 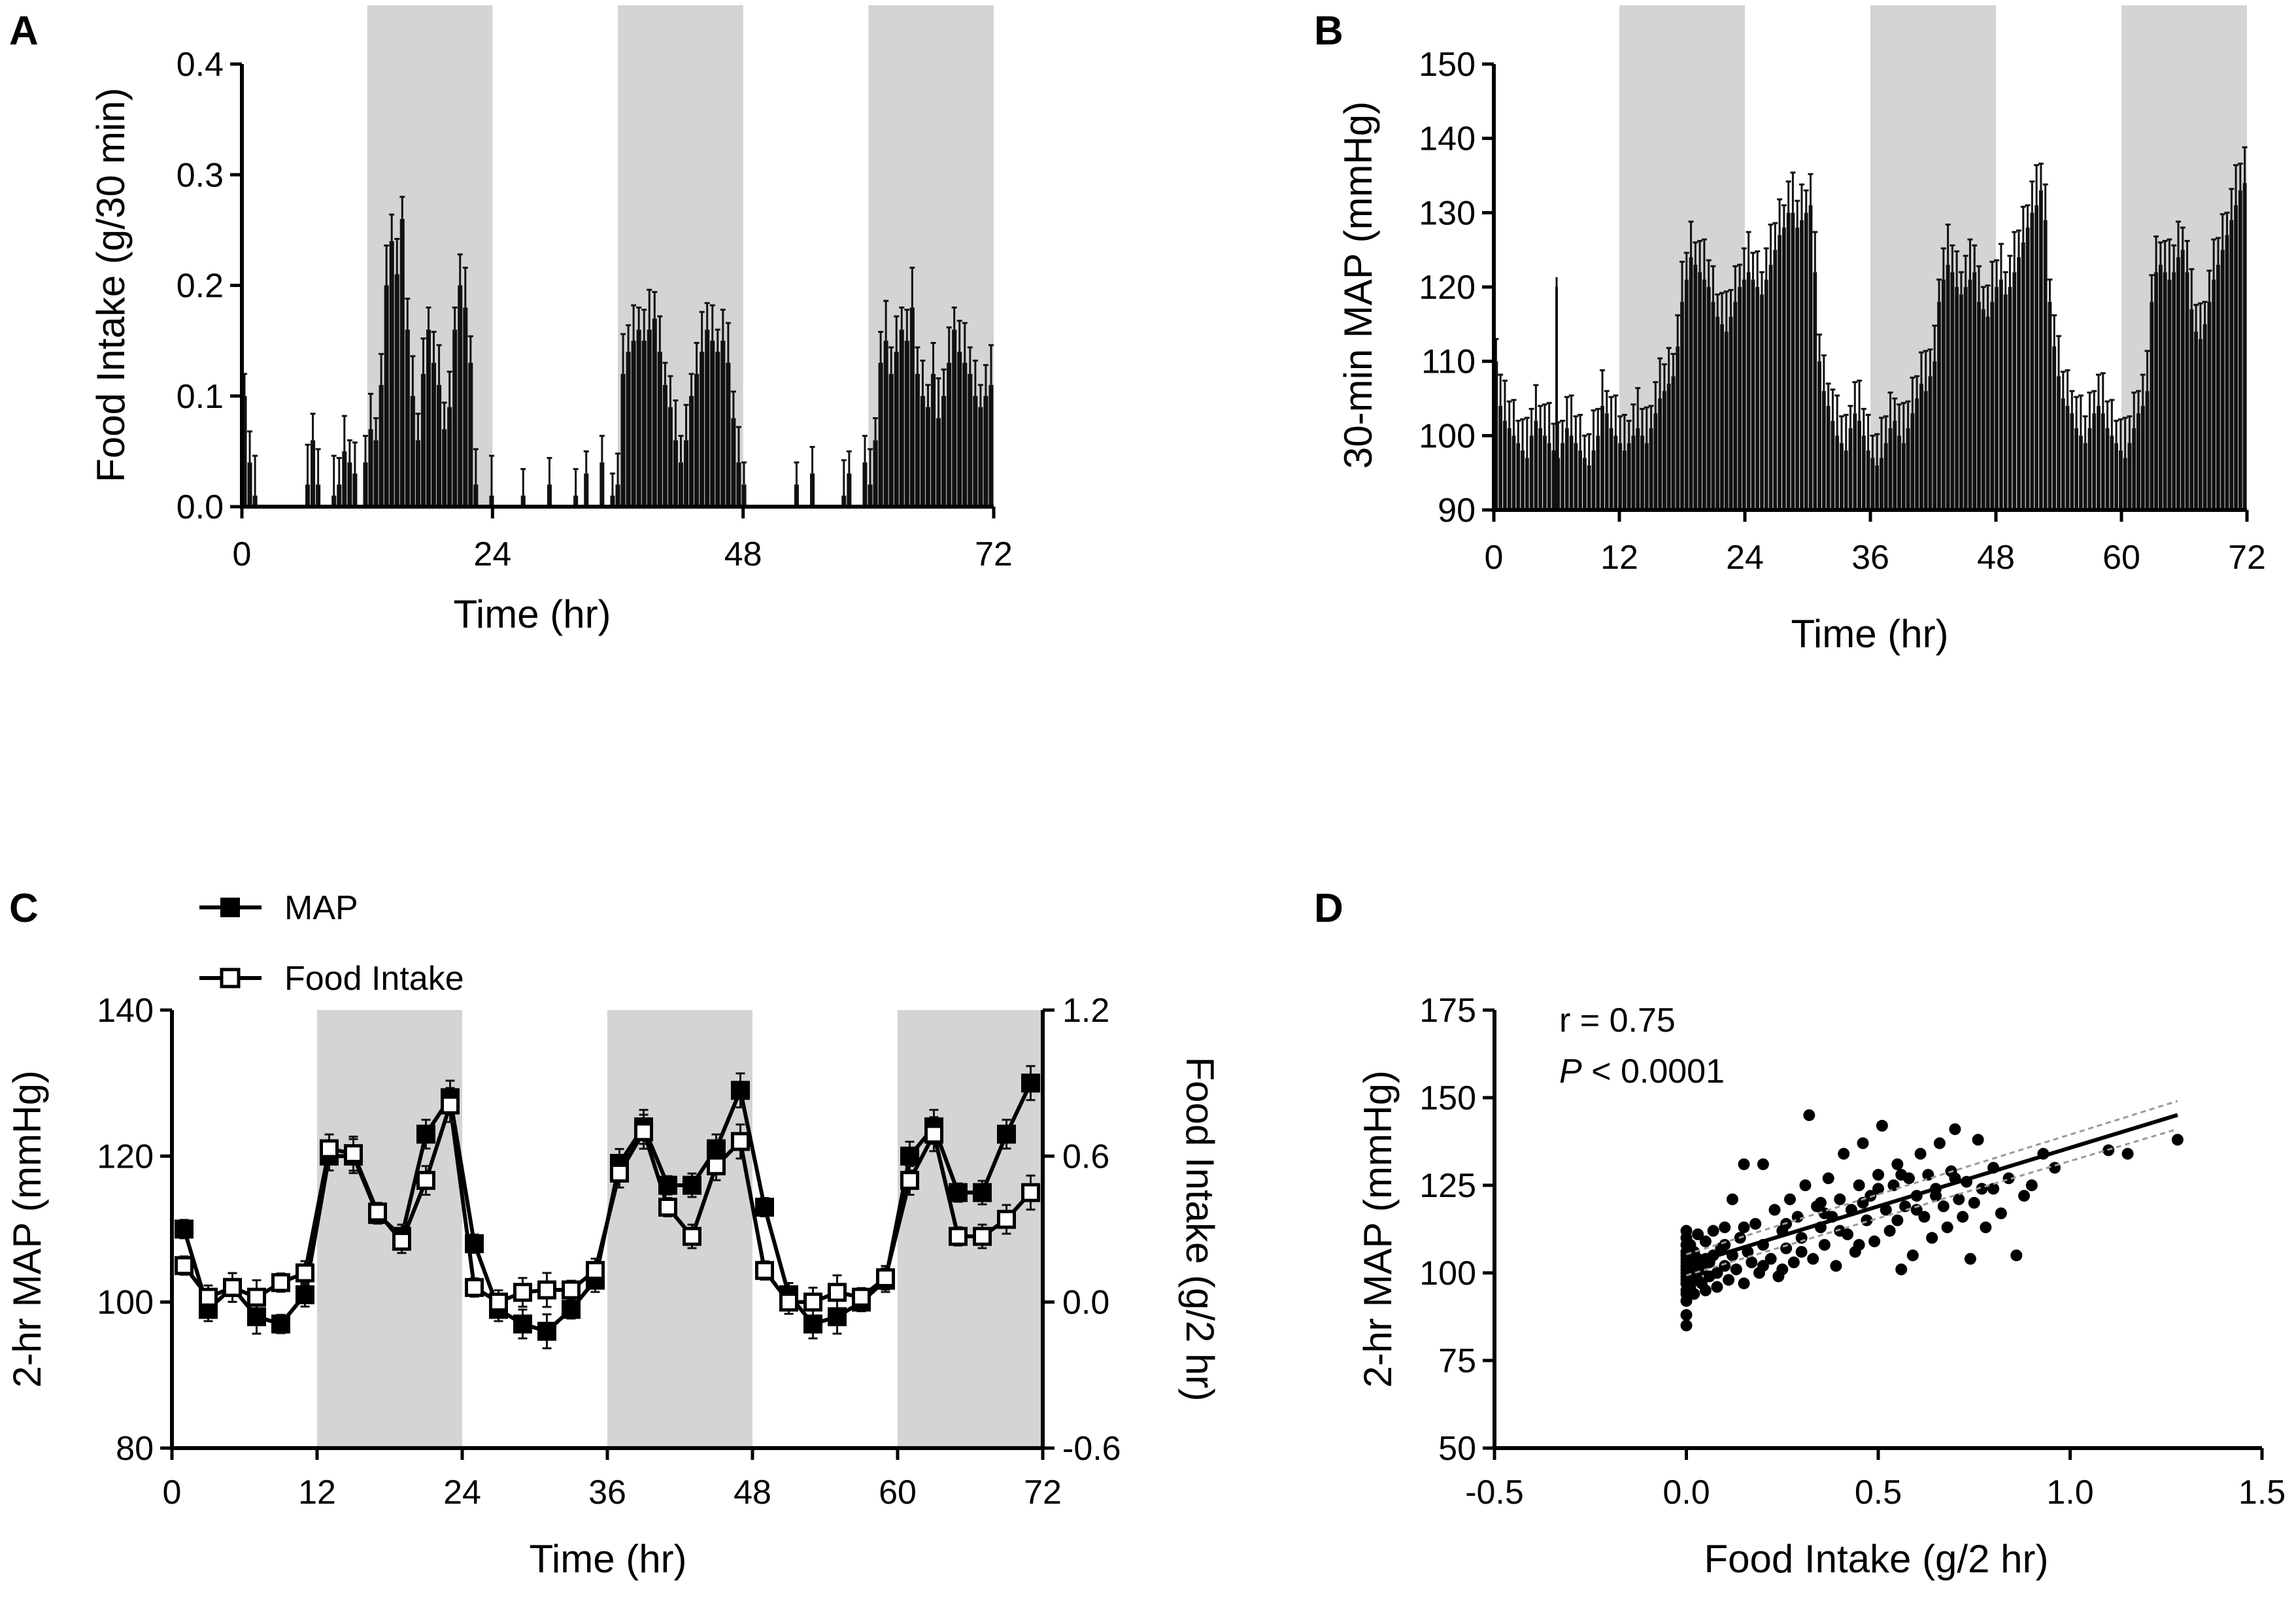 What do you see at coordinates (1448, 1098) in the screenshot?
I see `d-y-tick-label: 150` at bounding box center [1448, 1098].